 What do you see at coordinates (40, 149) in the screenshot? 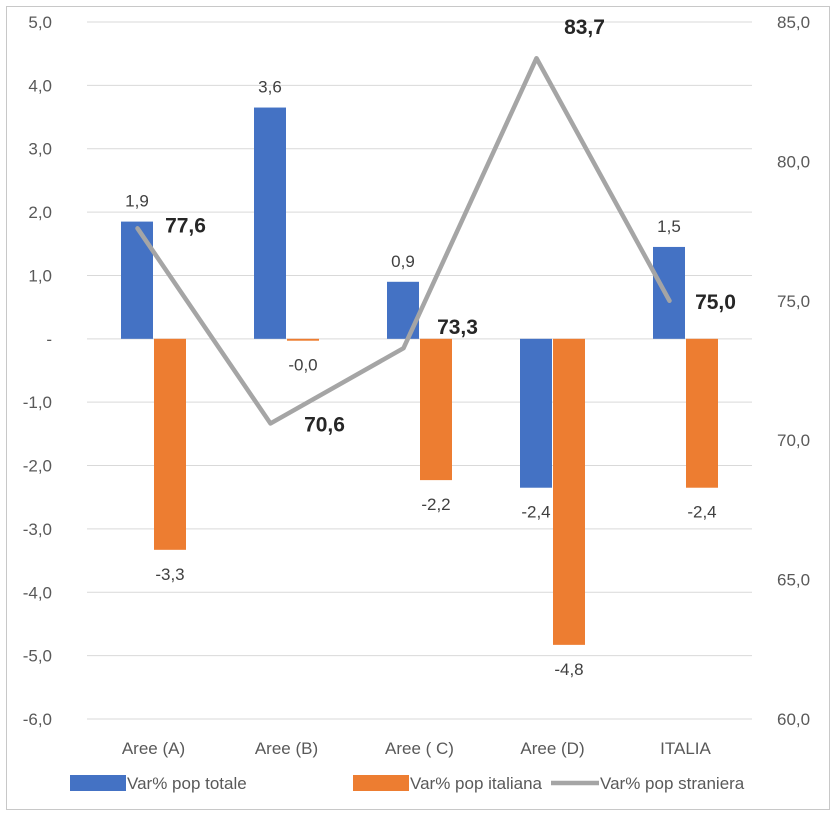
I see `left-tick-label: 3,0` at bounding box center [40, 149].